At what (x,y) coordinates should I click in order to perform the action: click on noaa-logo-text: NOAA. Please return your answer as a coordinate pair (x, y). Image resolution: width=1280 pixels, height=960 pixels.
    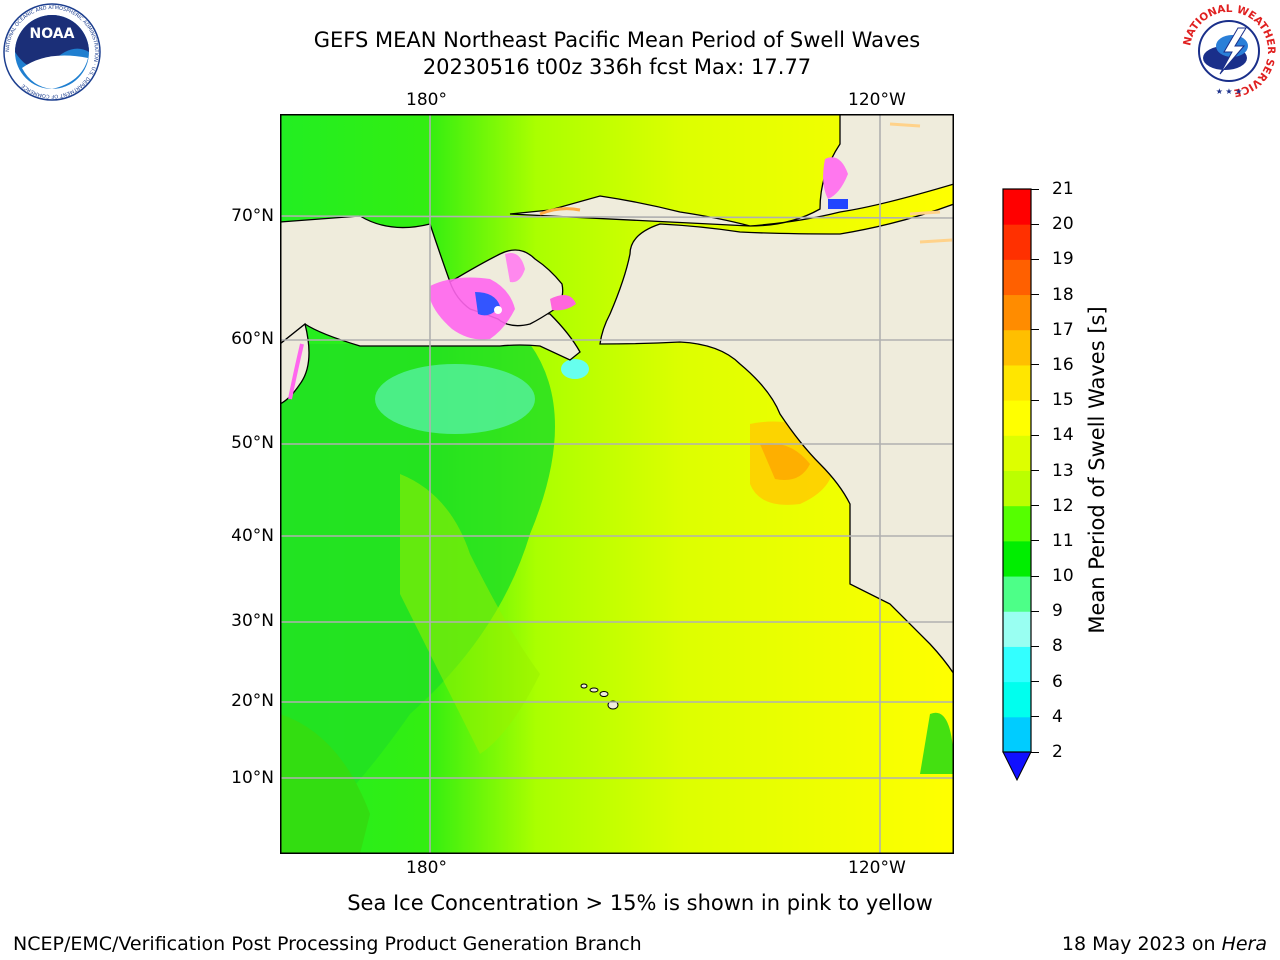
    Looking at the image, I should click on (52, 34).